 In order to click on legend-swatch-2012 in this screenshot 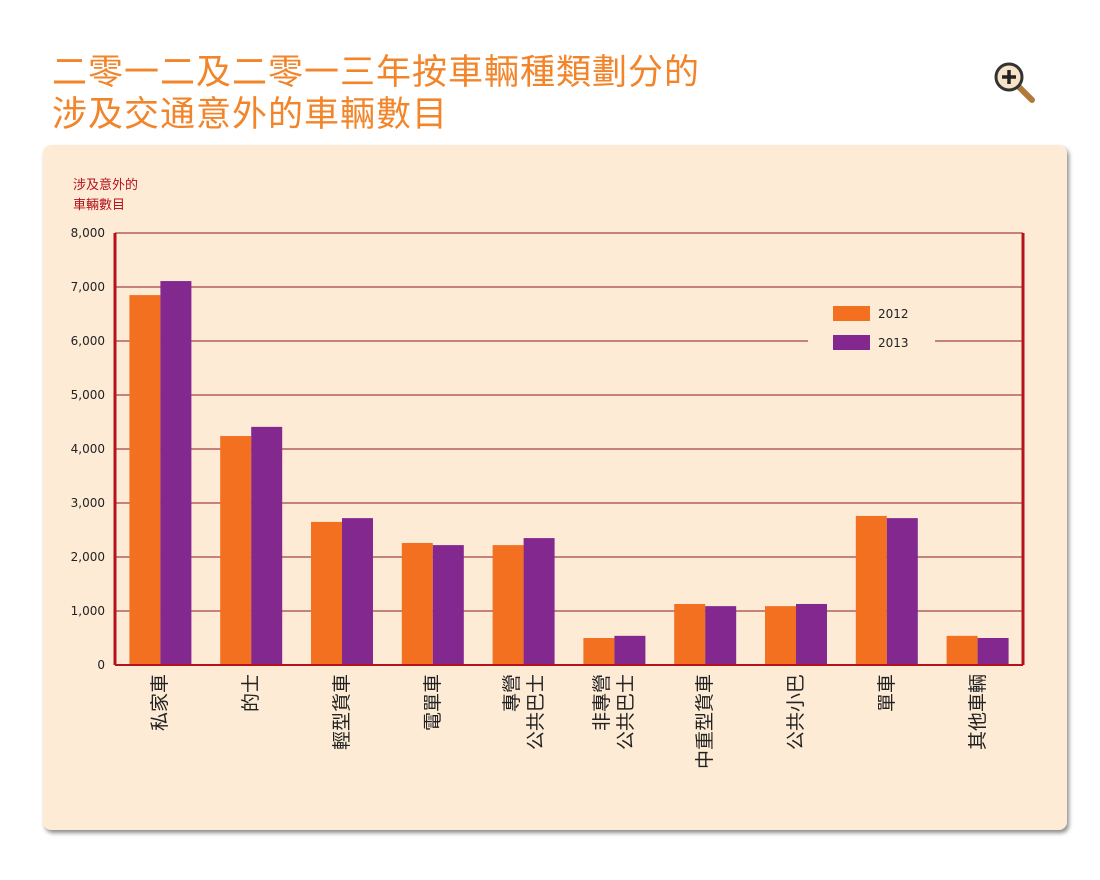, I will do `click(851, 313)`.